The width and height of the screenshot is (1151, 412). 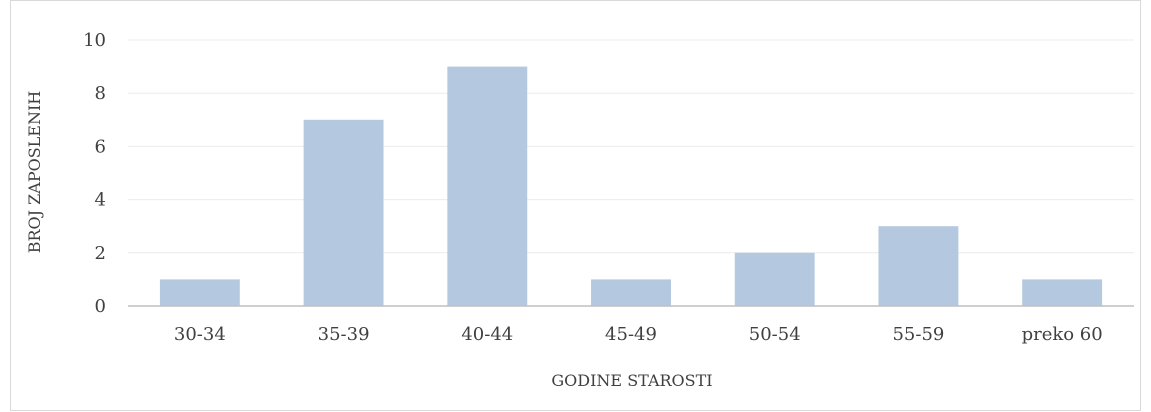 What do you see at coordinates (1062, 334) in the screenshot?
I see `x-tick-label: preko 60` at bounding box center [1062, 334].